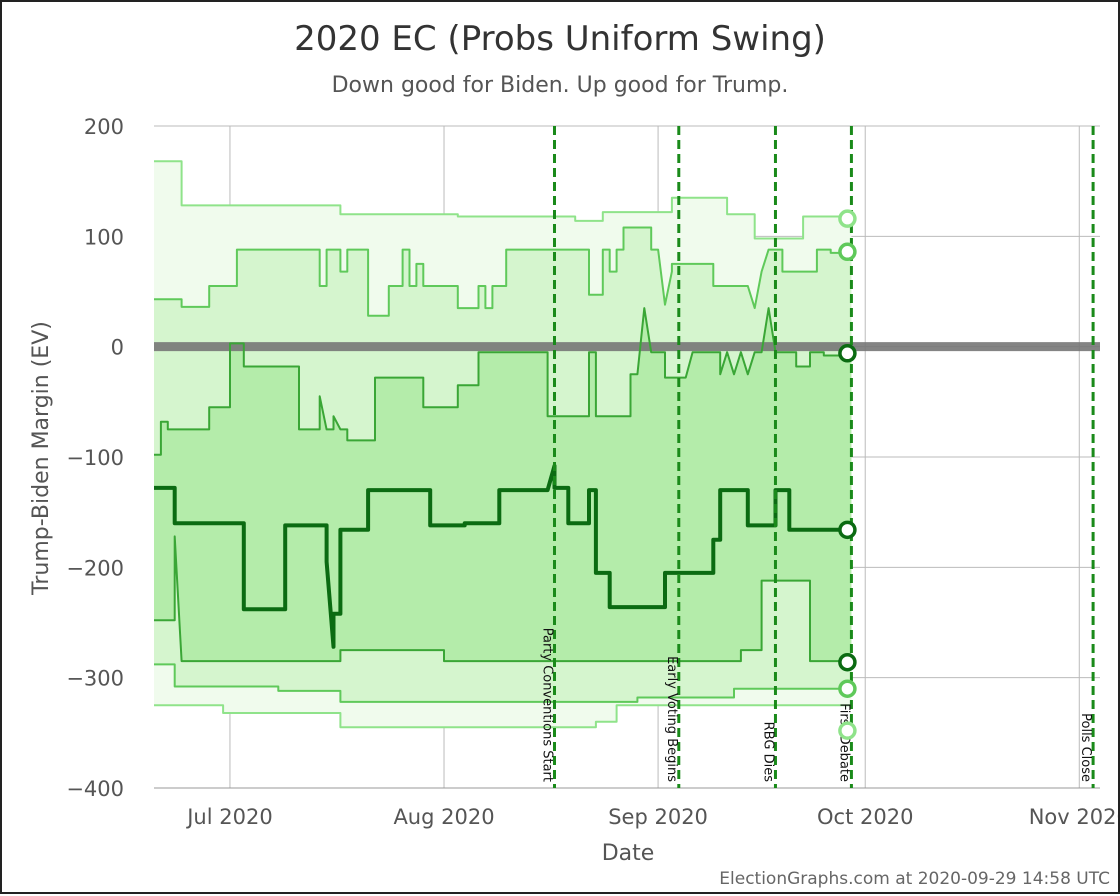  What do you see at coordinates (671, 719) in the screenshot?
I see `event-label: Early Voting Begins` at bounding box center [671, 719].